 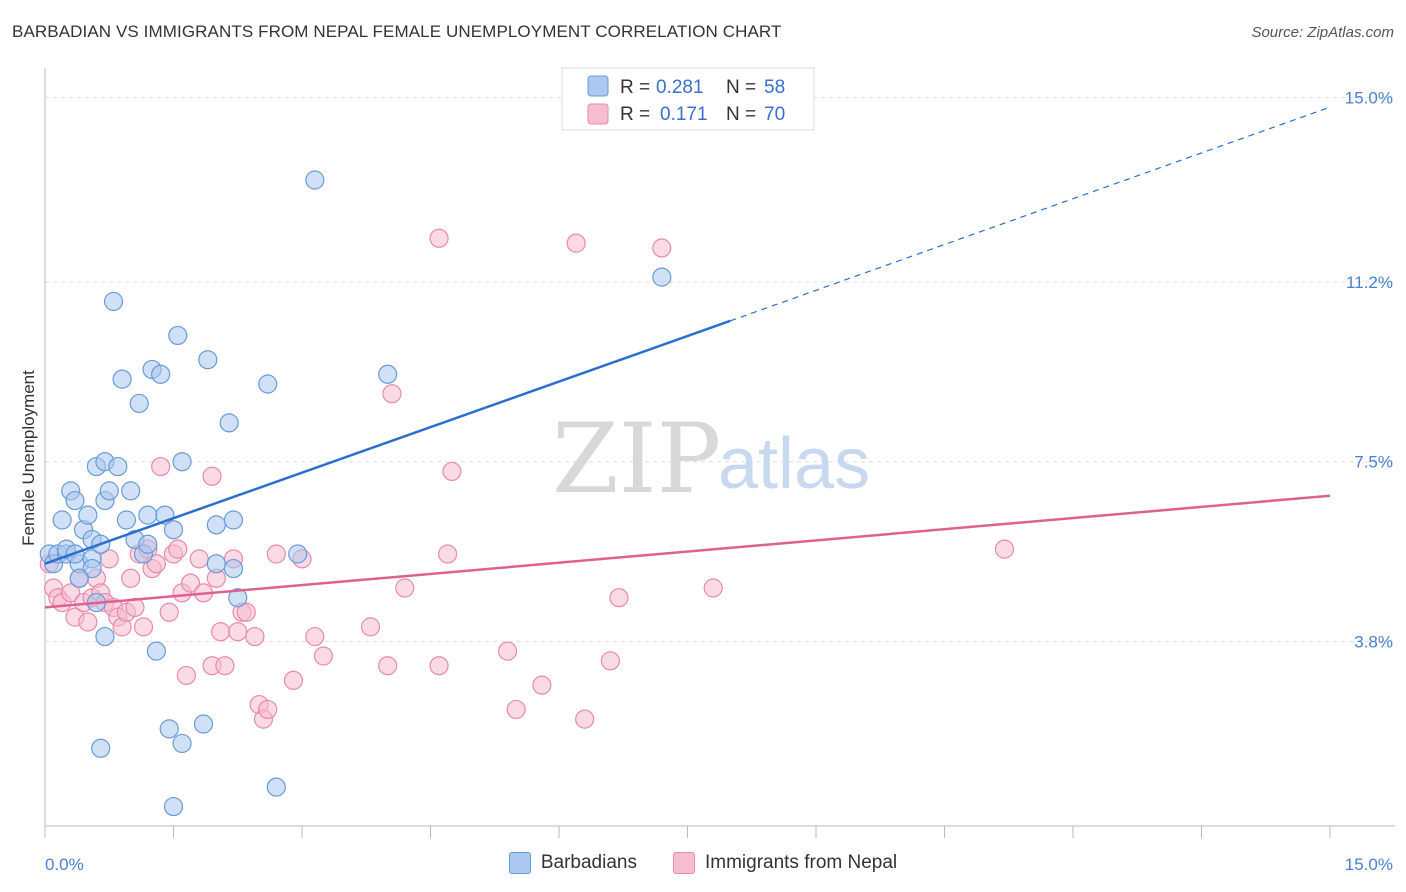 What do you see at coordinates (598, 86) in the screenshot?
I see `legend-swatch-blue` at bounding box center [598, 86].